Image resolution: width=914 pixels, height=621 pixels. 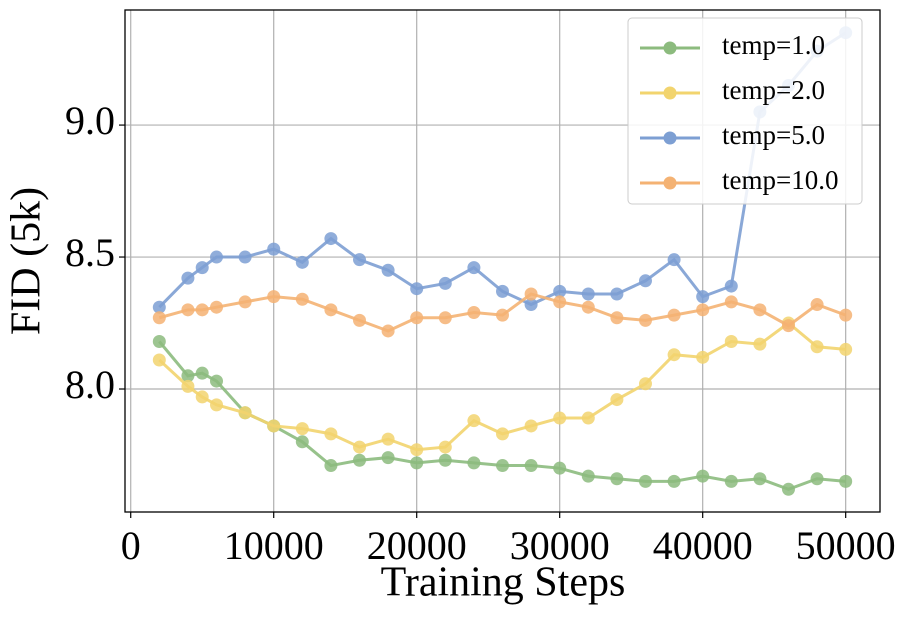 What do you see at coordinates (90, 252) in the screenshot?
I see `y-tick-label: 8.5` at bounding box center [90, 252].